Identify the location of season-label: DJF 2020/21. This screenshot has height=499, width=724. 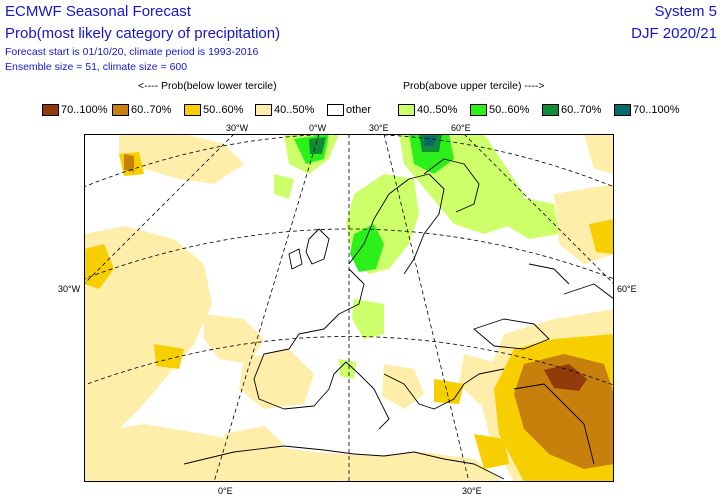
(674, 33).